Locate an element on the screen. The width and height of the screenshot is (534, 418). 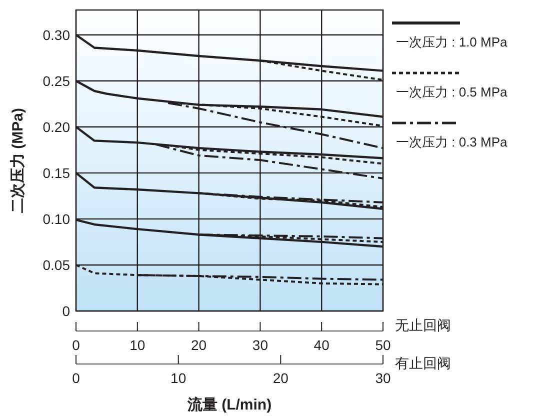
x2-tick-label: 20 is located at coordinates (280, 378).